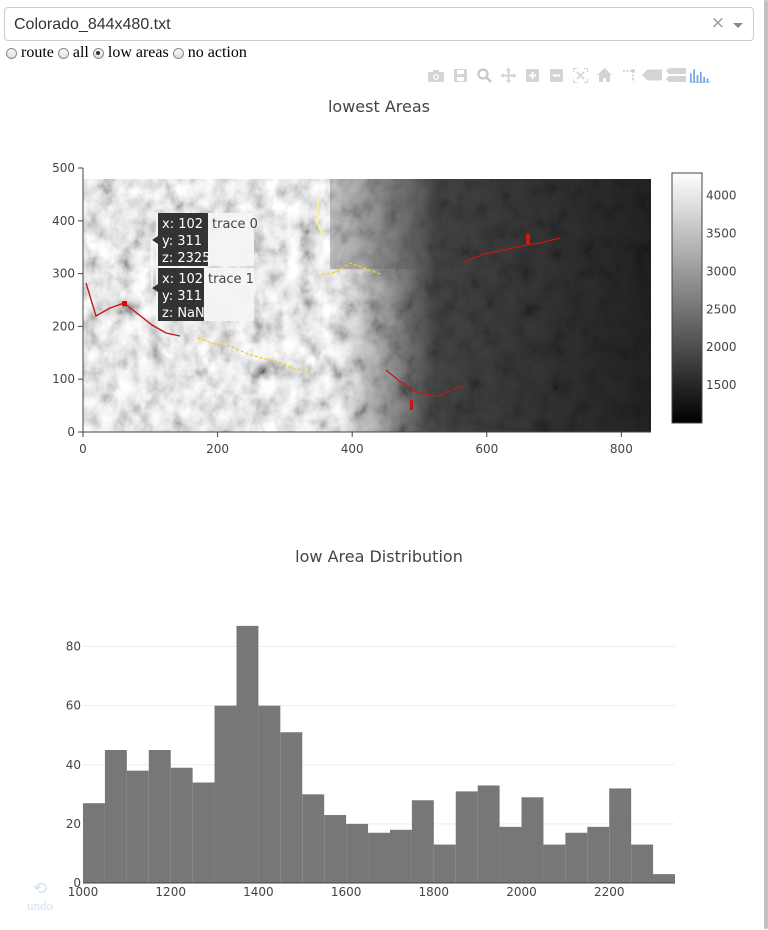 The image size is (768, 930). What do you see at coordinates (652, 75) in the screenshot?
I see `hover-closest-icon` at bounding box center [652, 75].